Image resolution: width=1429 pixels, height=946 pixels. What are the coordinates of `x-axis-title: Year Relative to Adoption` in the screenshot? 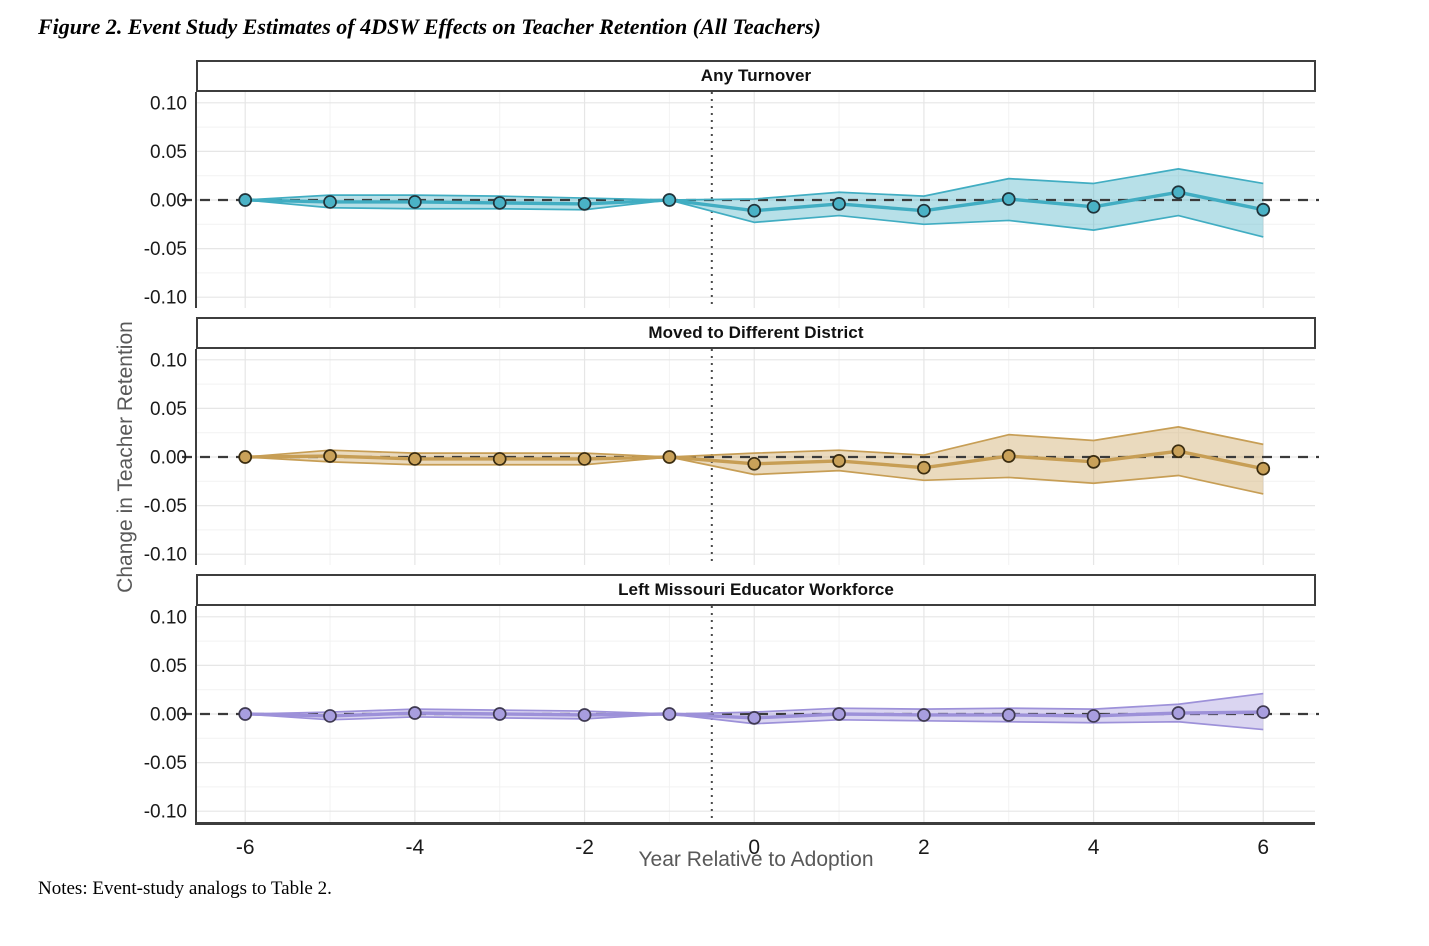 It's located at (756, 859).